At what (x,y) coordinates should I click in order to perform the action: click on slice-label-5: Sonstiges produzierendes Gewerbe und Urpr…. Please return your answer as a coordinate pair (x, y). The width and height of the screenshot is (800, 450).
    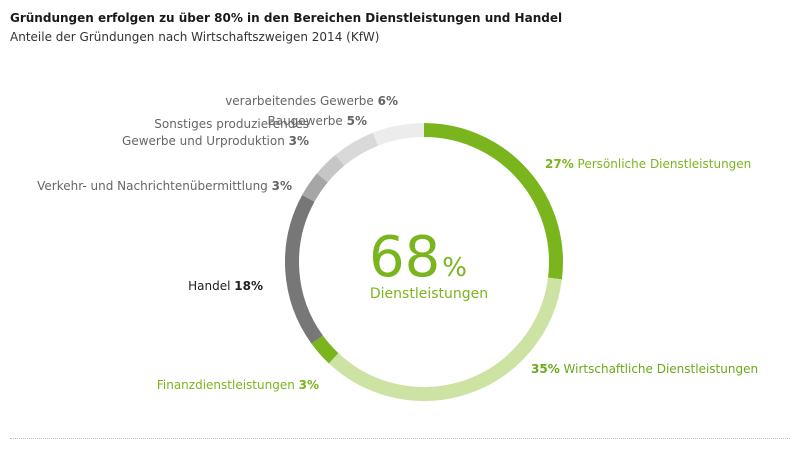
    Looking at the image, I should click on (215, 132).